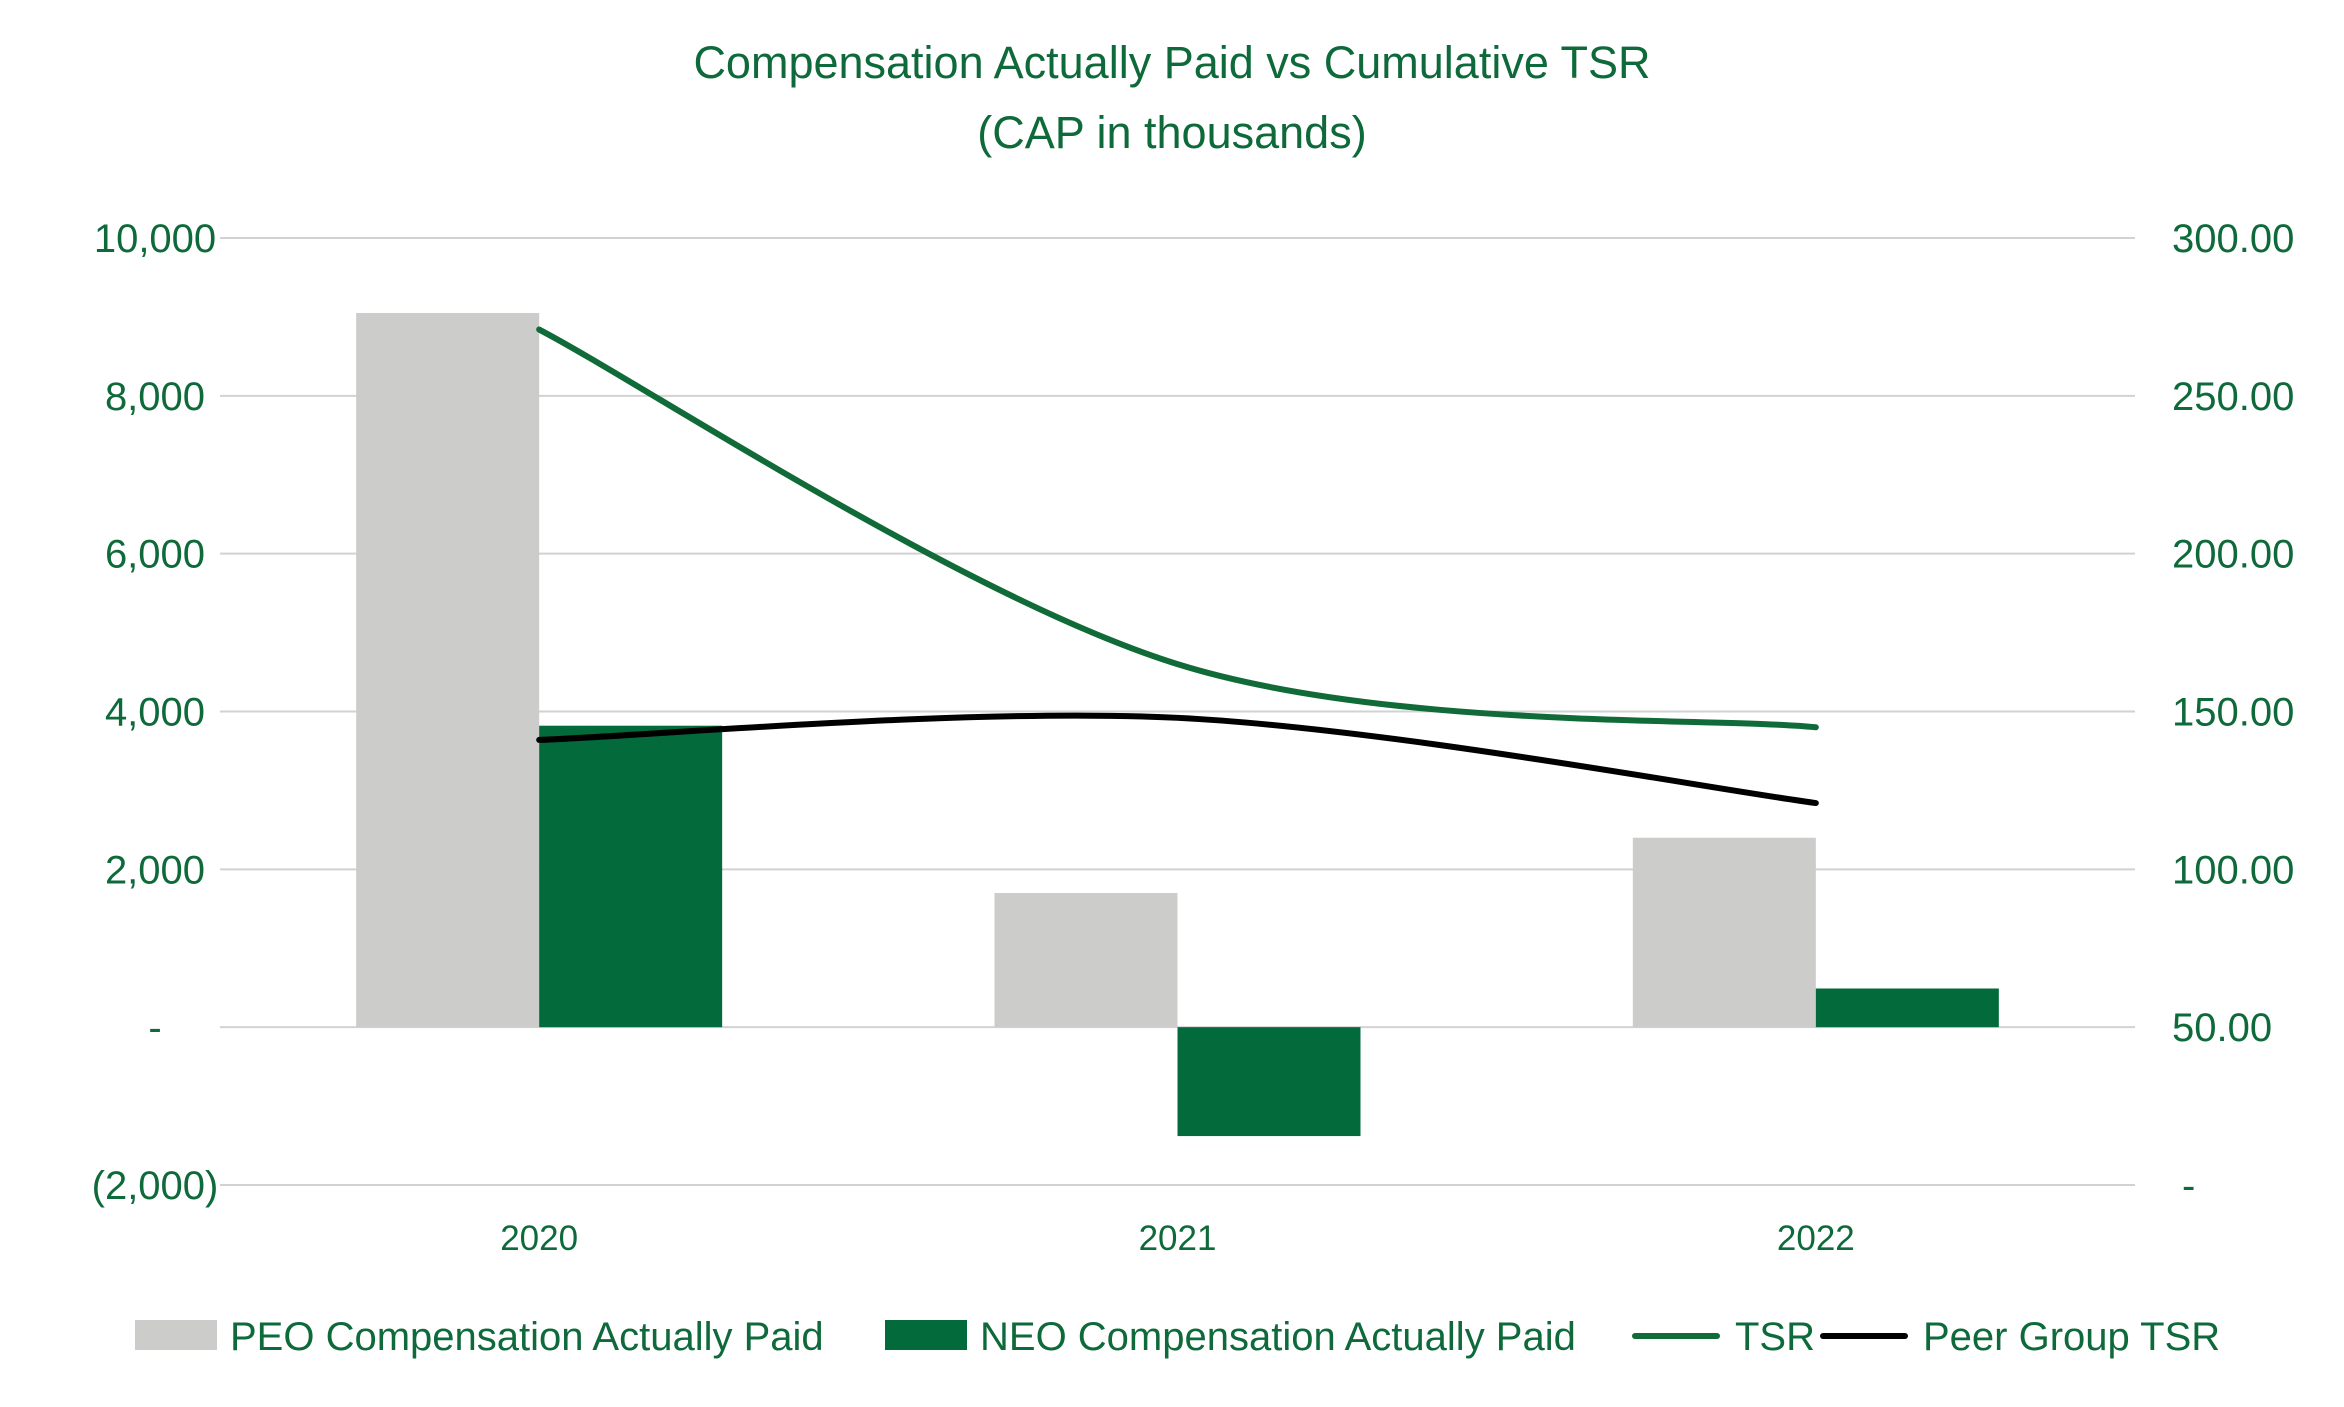 The width and height of the screenshot is (2344, 1407). What do you see at coordinates (1775, 1337) in the screenshot?
I see `legend-label-tsr: TSR` at bounding box center [1775, 1337].